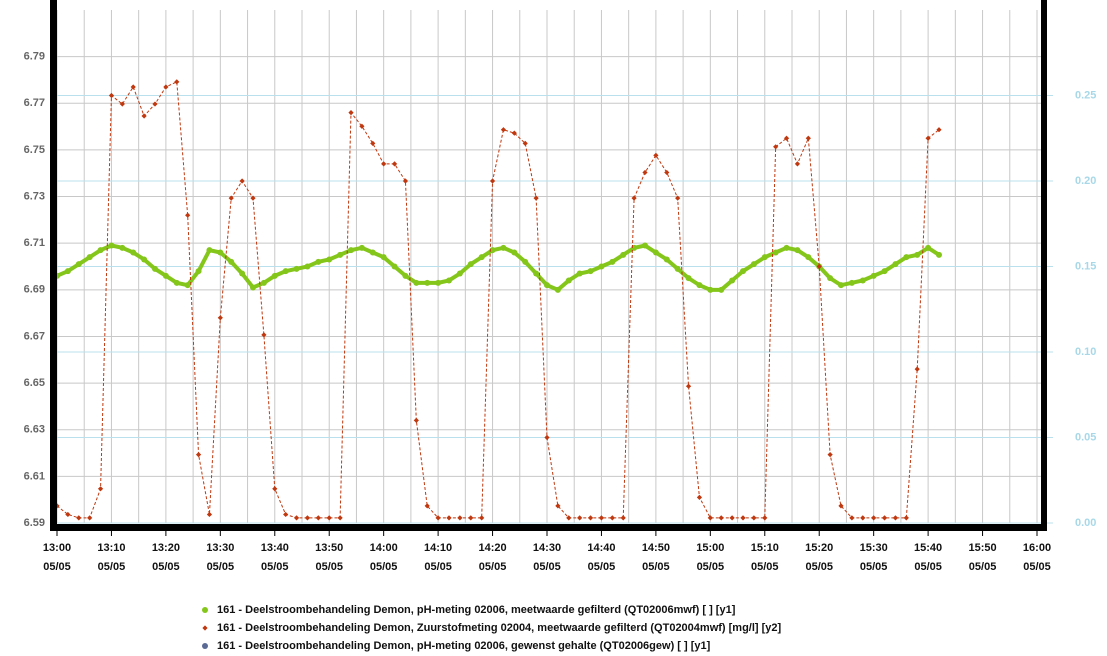 The width and height of the screenshot is (1107, 656). I want to click on y2-tick-label: 0.05, so click(1085, 437).